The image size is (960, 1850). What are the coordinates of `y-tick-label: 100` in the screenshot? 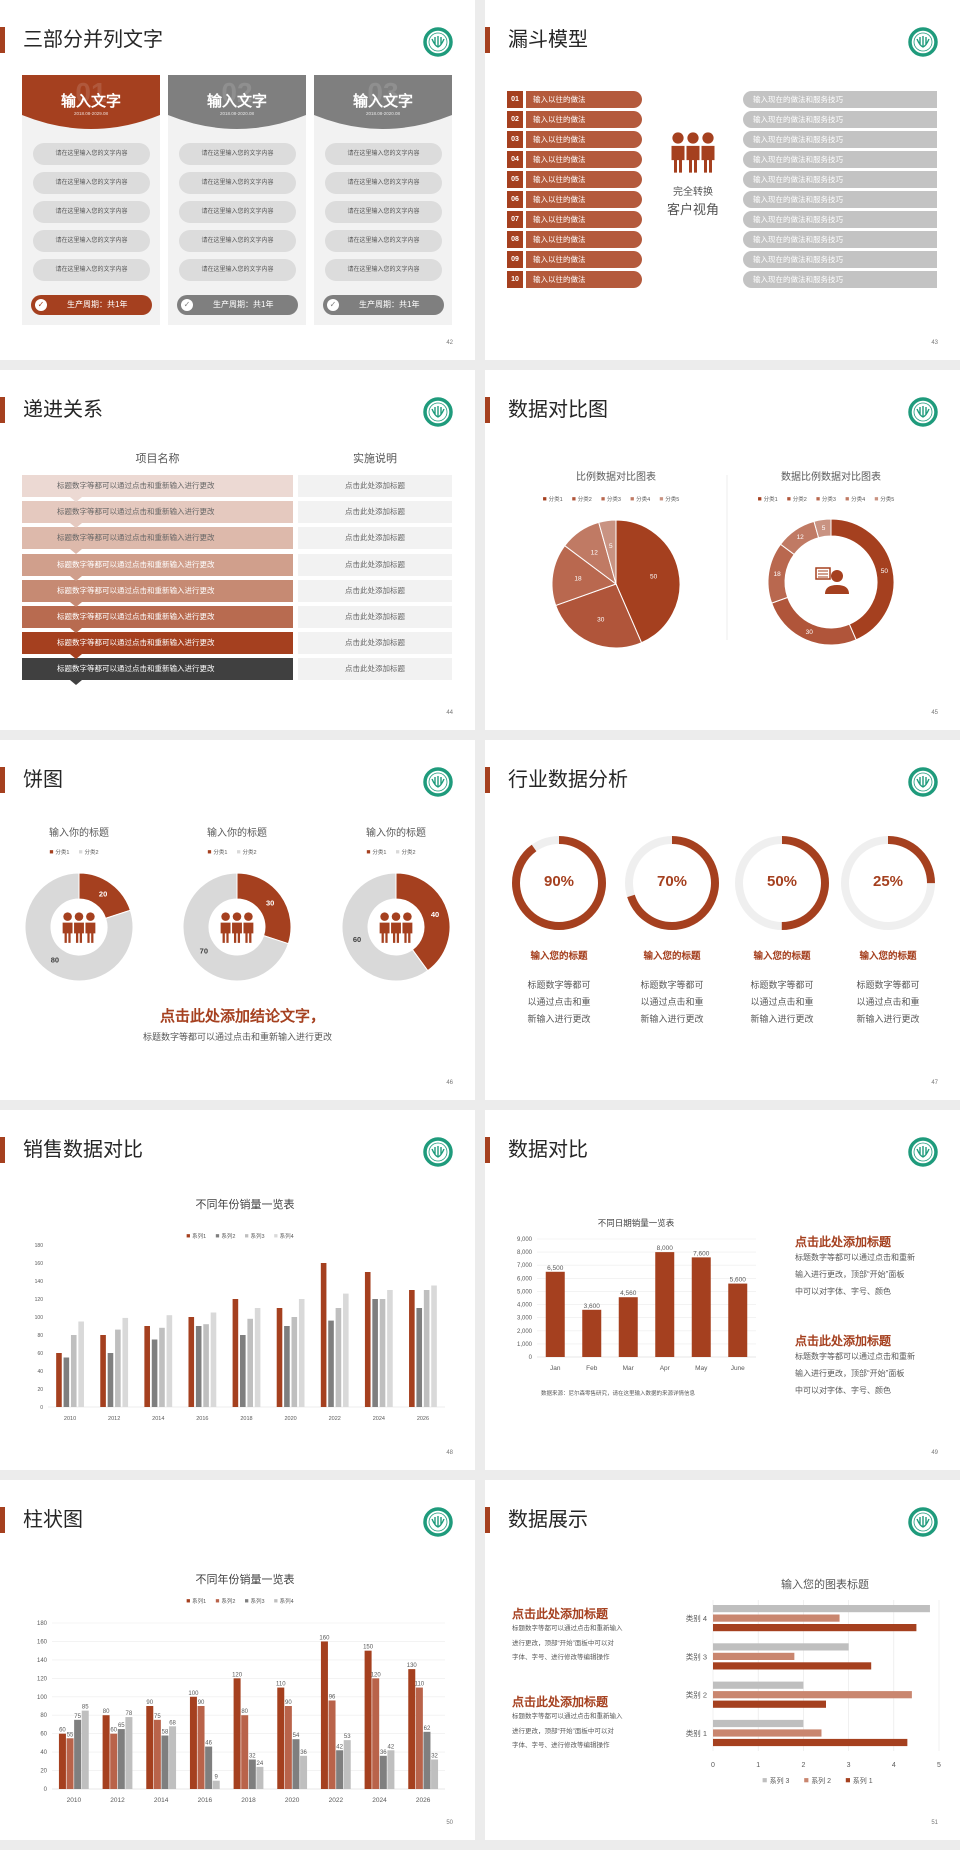 It's located at (39, 1318).